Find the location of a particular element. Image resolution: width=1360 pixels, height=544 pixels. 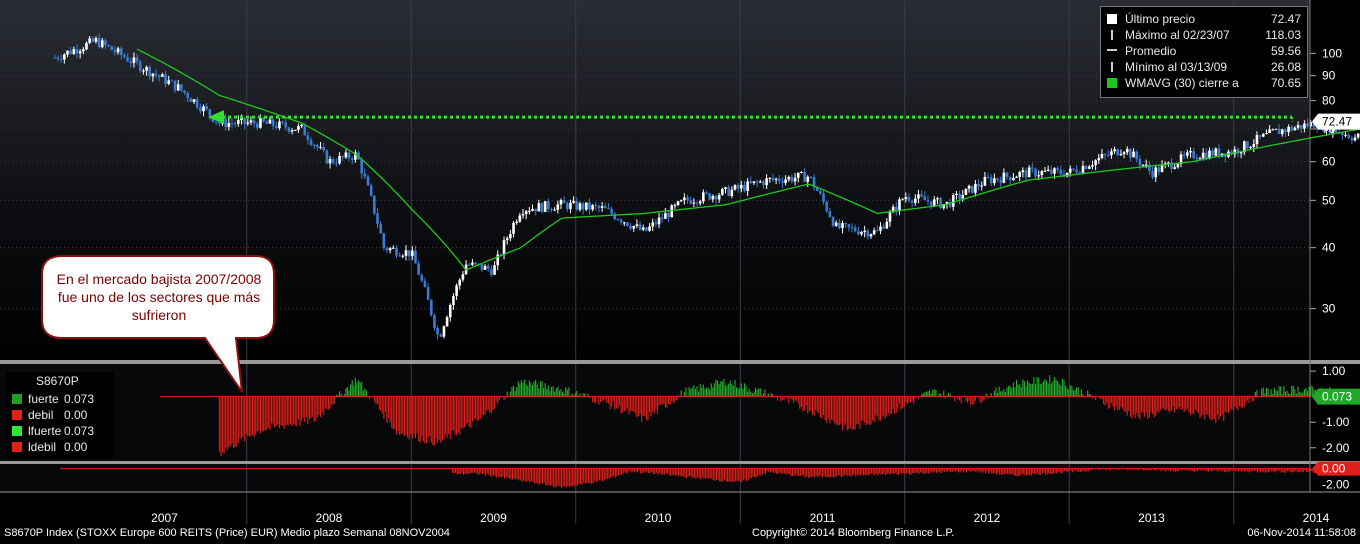

green-square-icon is located at coordinates (1112, 83).